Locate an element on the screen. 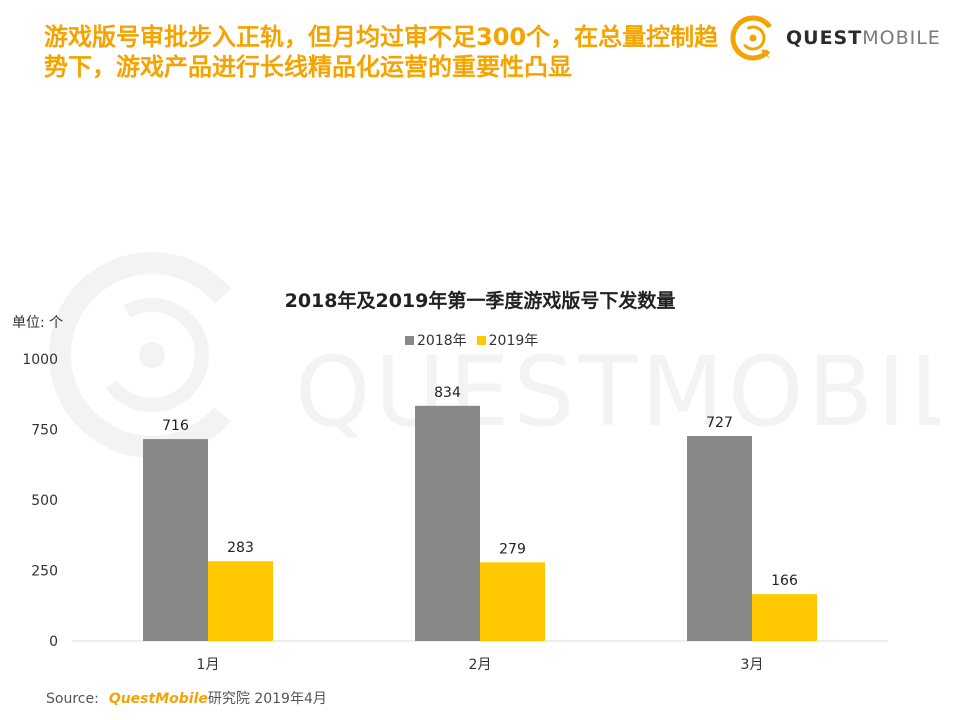  legend-swatch-2019 is located at coordinates (481, 340).